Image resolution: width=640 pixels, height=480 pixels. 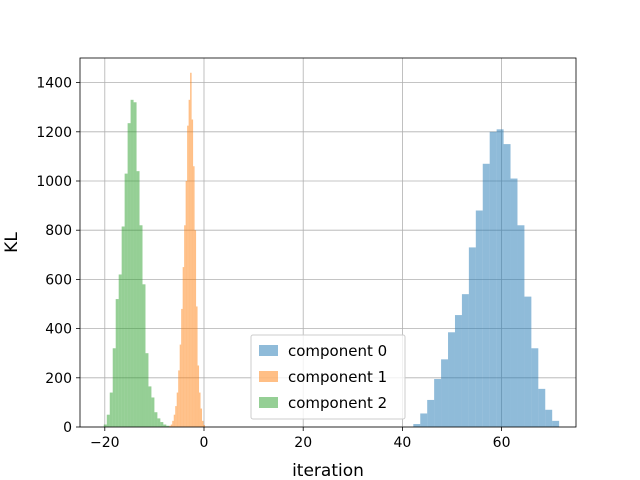 What do you see at coordinates (337, 377) in the screenshot?
I see `legend-label-component-1: component 1` at bounding box center [337, 377].